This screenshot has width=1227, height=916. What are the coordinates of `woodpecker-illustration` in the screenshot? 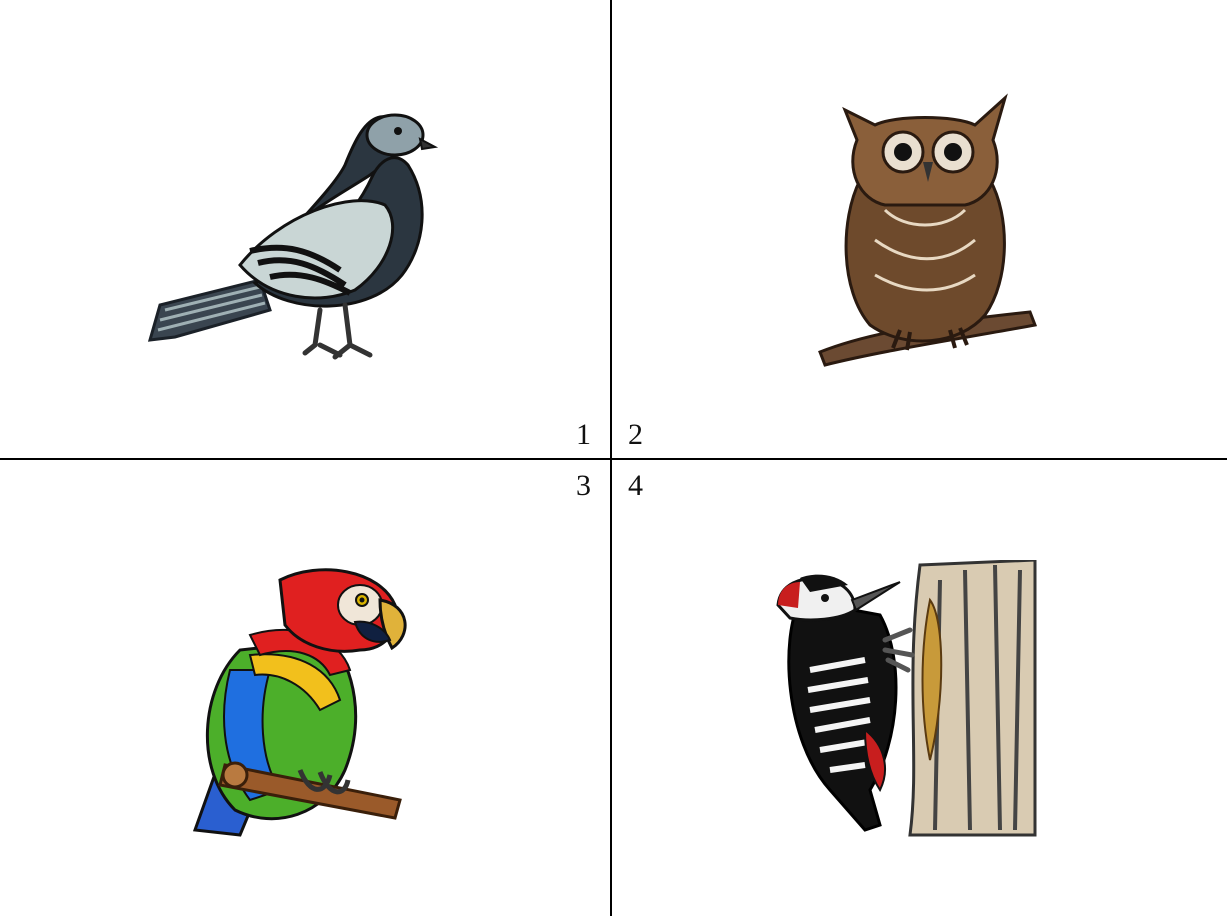 It's located at (906, 698).